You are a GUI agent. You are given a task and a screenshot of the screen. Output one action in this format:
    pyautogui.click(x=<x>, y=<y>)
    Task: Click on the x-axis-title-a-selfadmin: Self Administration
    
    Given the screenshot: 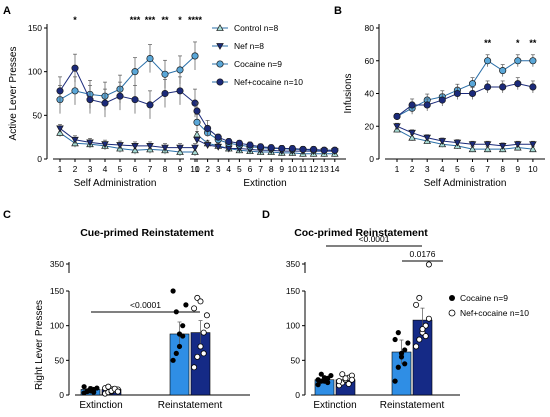 What is the action you would take?
    pyautogui.click(x=115, y=183)
    